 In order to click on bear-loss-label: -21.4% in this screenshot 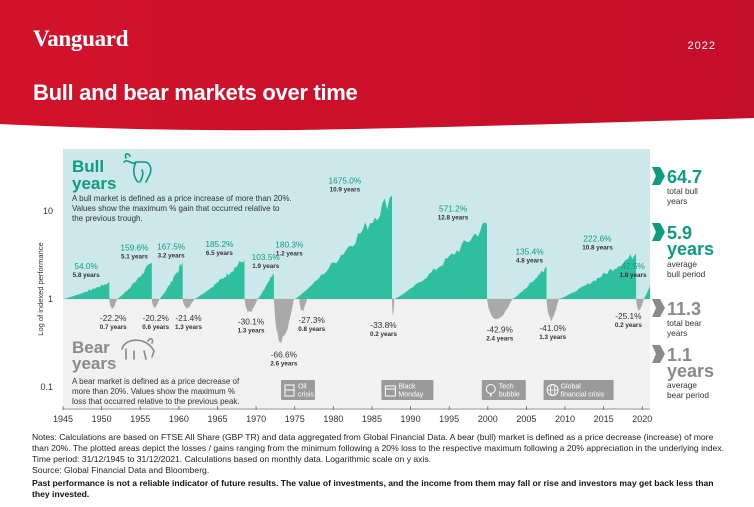, I will do `click(188, 318)`.